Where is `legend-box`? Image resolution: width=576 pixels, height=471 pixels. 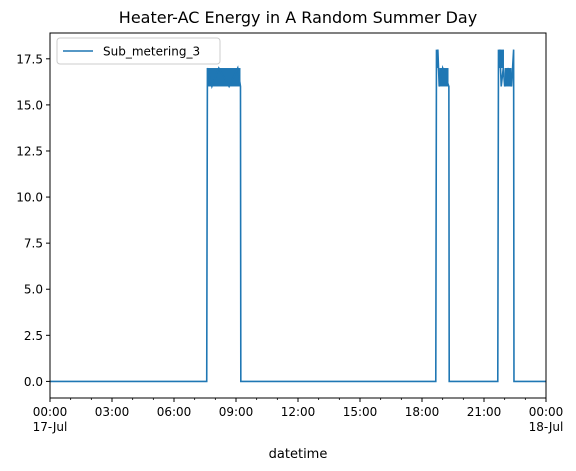 legend-box is located at coordinates (138, 51).